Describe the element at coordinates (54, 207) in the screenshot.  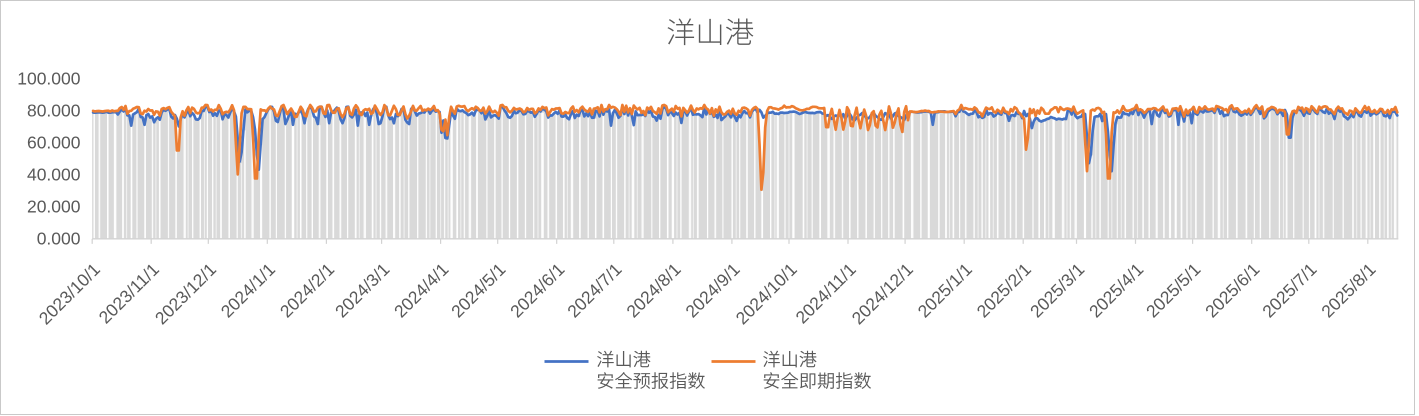
I see `svg-text: 20.000` at that location.